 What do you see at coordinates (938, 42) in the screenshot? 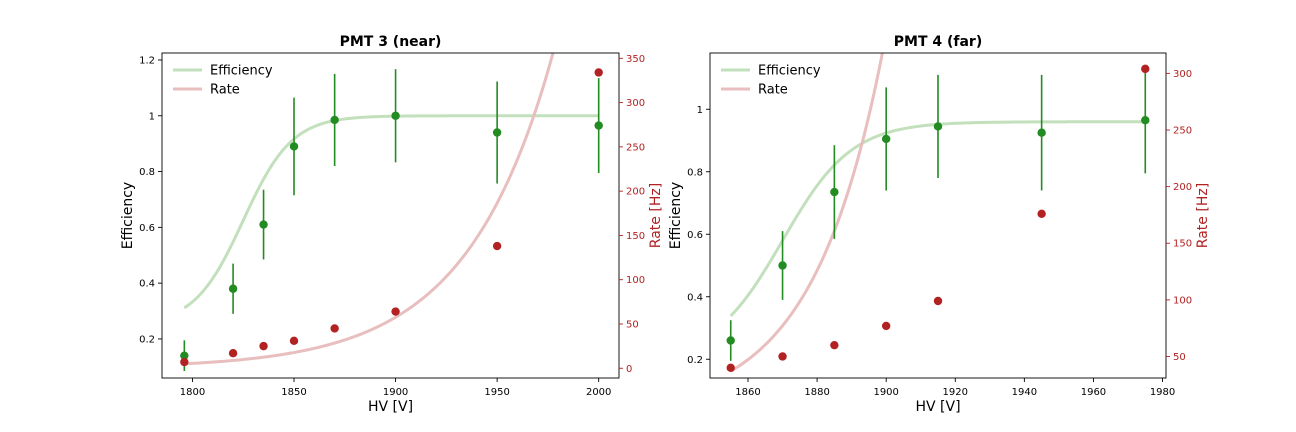
I see `chart-title: PMT 4 (far)` at bounding box center [938, 42].